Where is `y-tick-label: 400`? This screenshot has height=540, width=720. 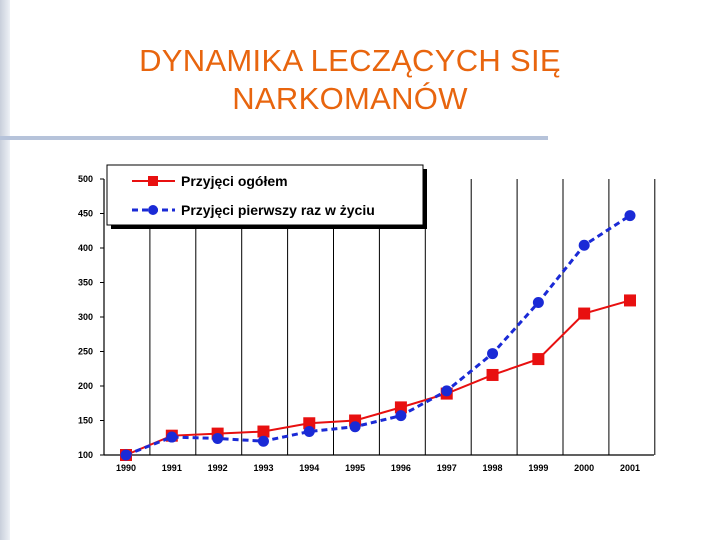 y-tick-label: 400 is located at coordinates (85, 248).